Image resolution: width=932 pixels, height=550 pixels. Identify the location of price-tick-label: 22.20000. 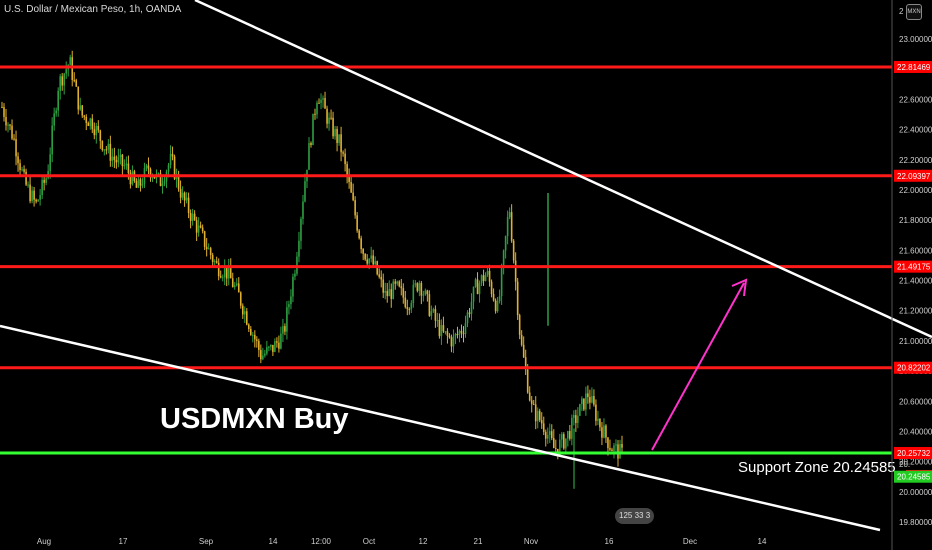
(915, 160).